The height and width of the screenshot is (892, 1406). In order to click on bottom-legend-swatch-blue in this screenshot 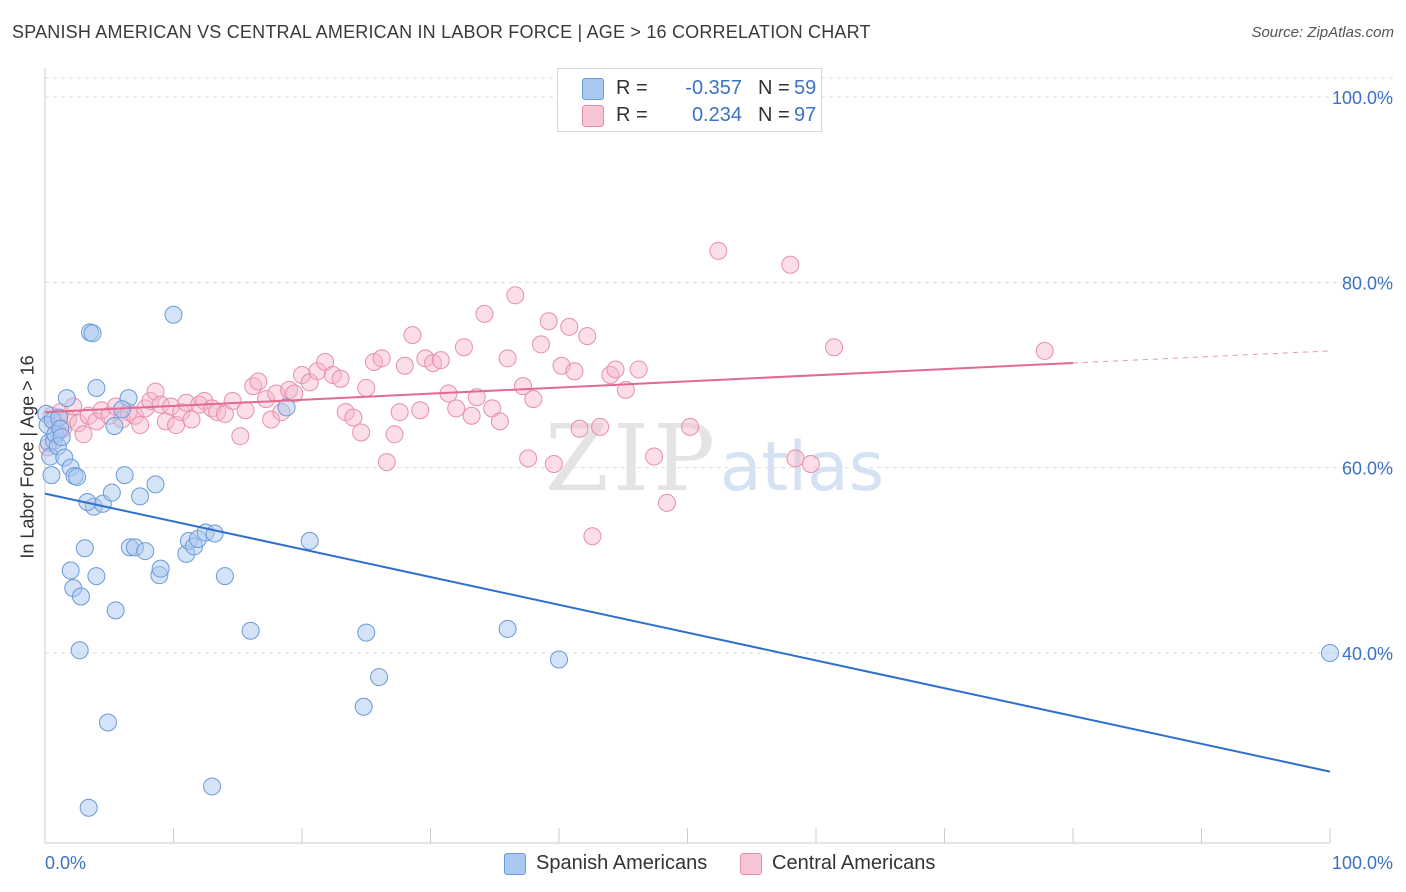, I will do `click(515, 864)`.